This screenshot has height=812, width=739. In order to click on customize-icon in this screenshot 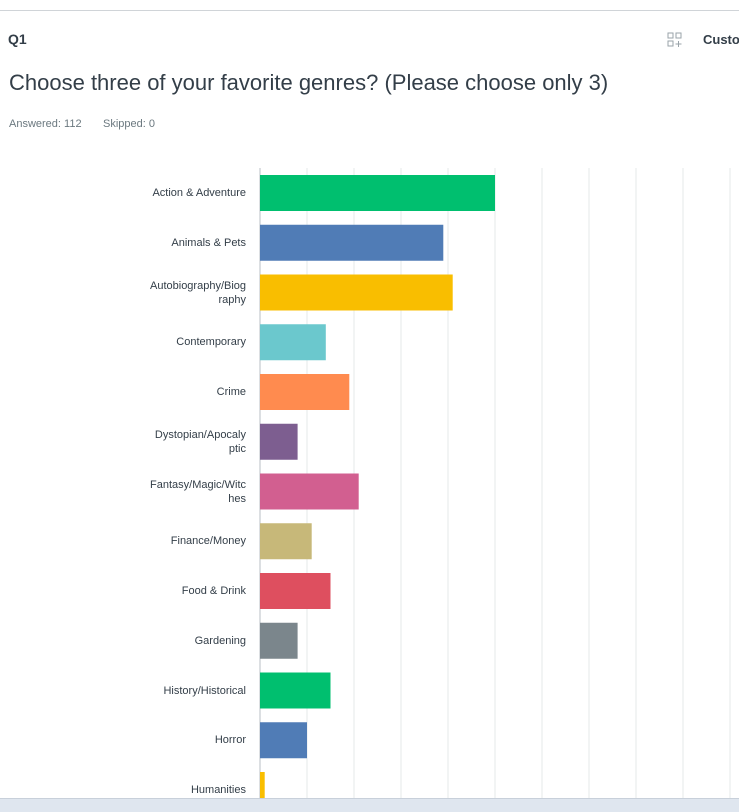, I will do `click(675, 40)`.